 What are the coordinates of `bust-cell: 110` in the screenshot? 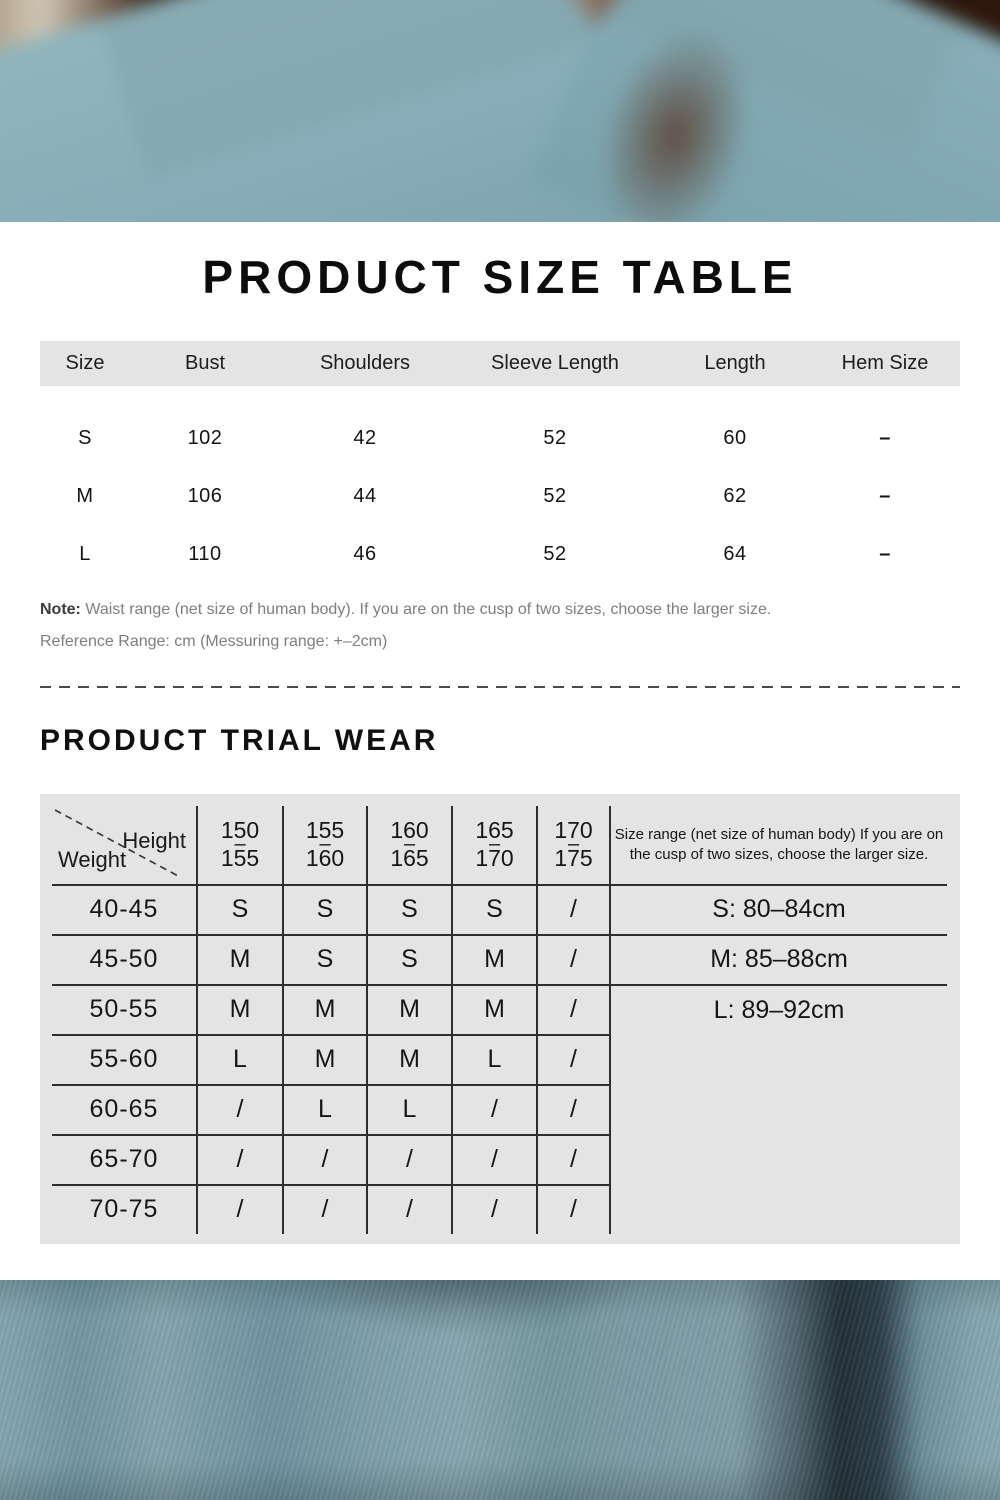 It's located at (205, 554).